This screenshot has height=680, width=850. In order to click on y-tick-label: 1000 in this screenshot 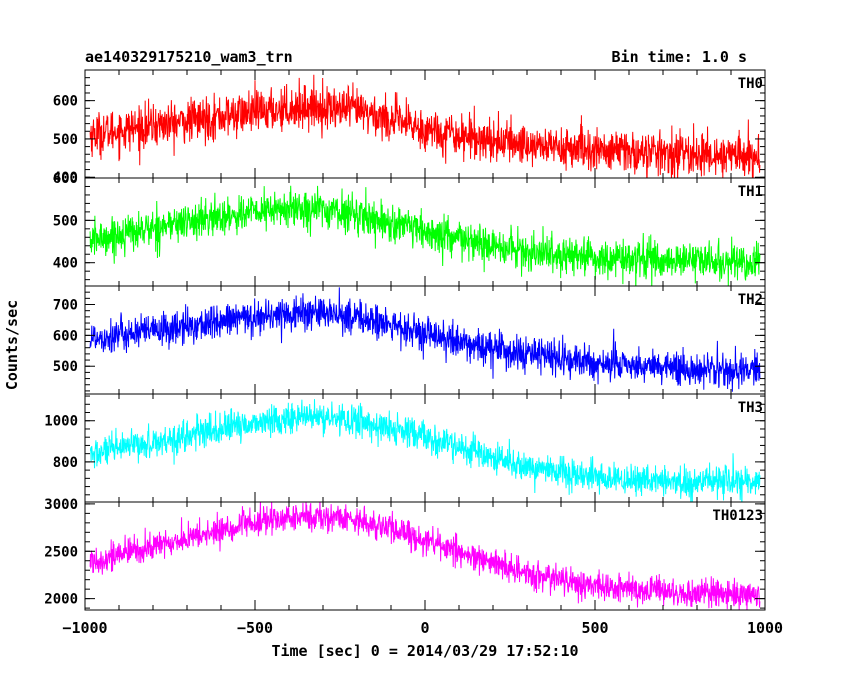, I will do `click(61, 422)`.